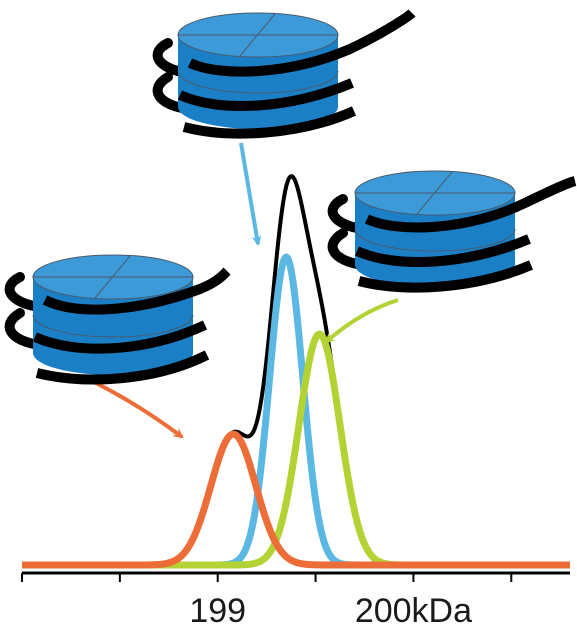 This screenshot has height=632, width=577. What do you see at coordinates (330, 611) in the screenshot?
I see `x-tick-labels: 199 200kDa` at bounding box center [330, 611].